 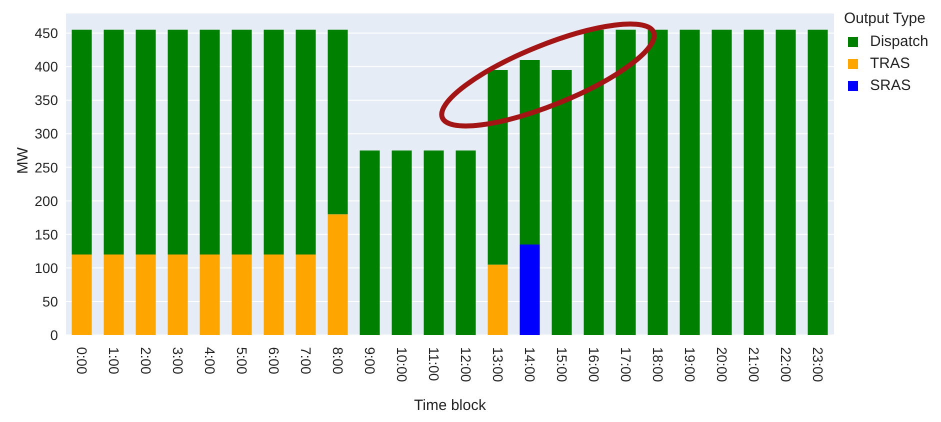 I want to click on x-tick-label: 13:00, so click(x=498, y=364).